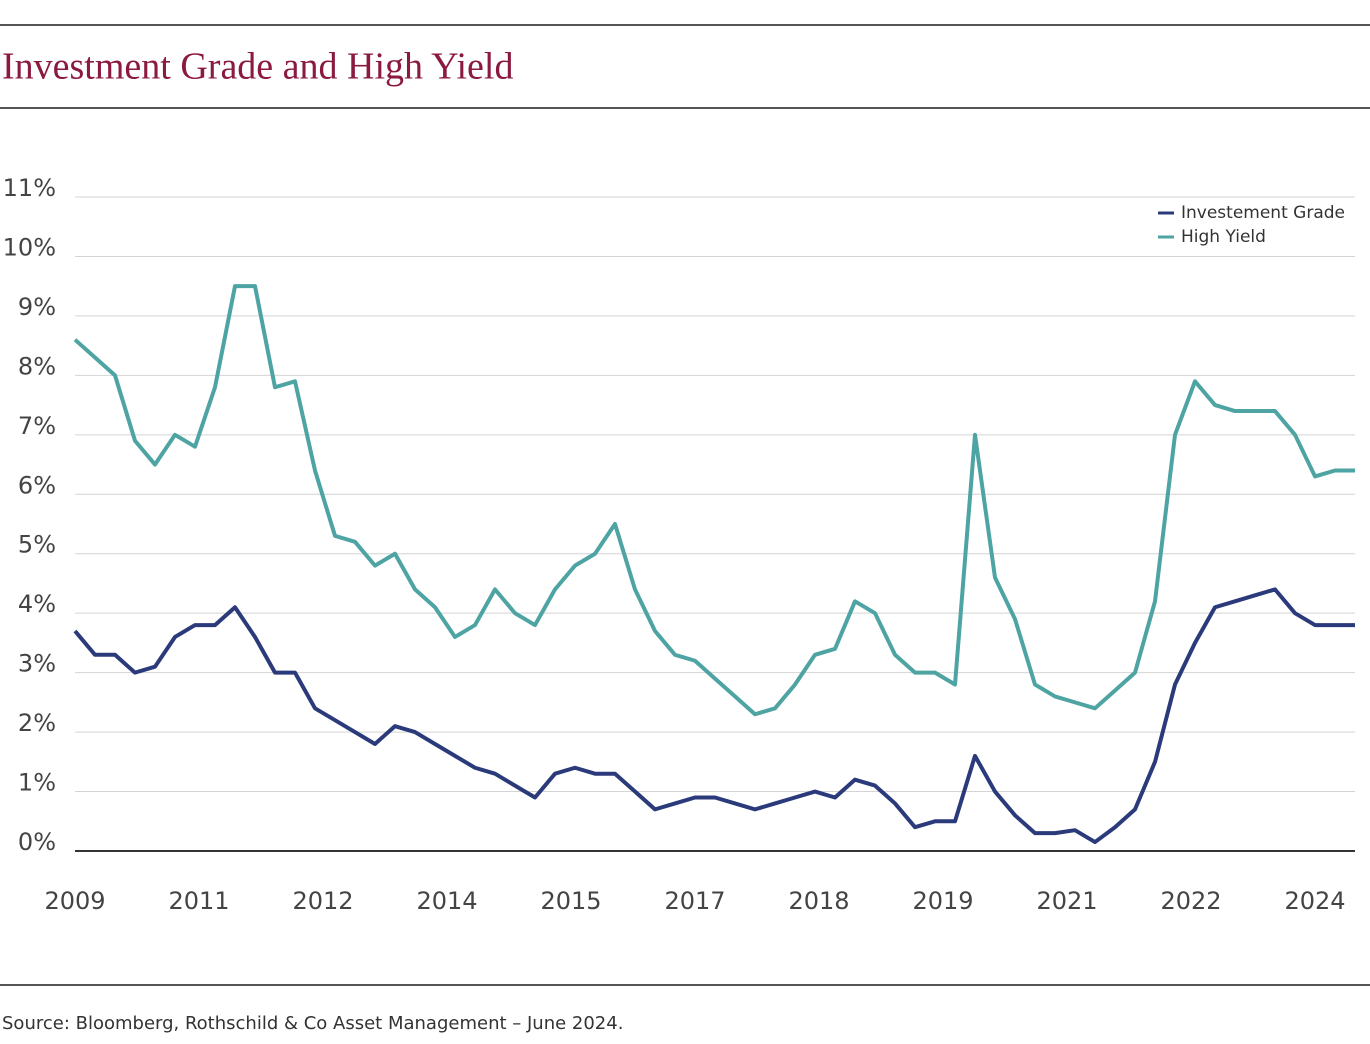 Image resolution: width=1370 pixels, height=1044 pixels. What do you see at coordinates (1263, 213) in the screenshot?
I see `legend-label: Investement Grade` at bounding box center [1263, 213].